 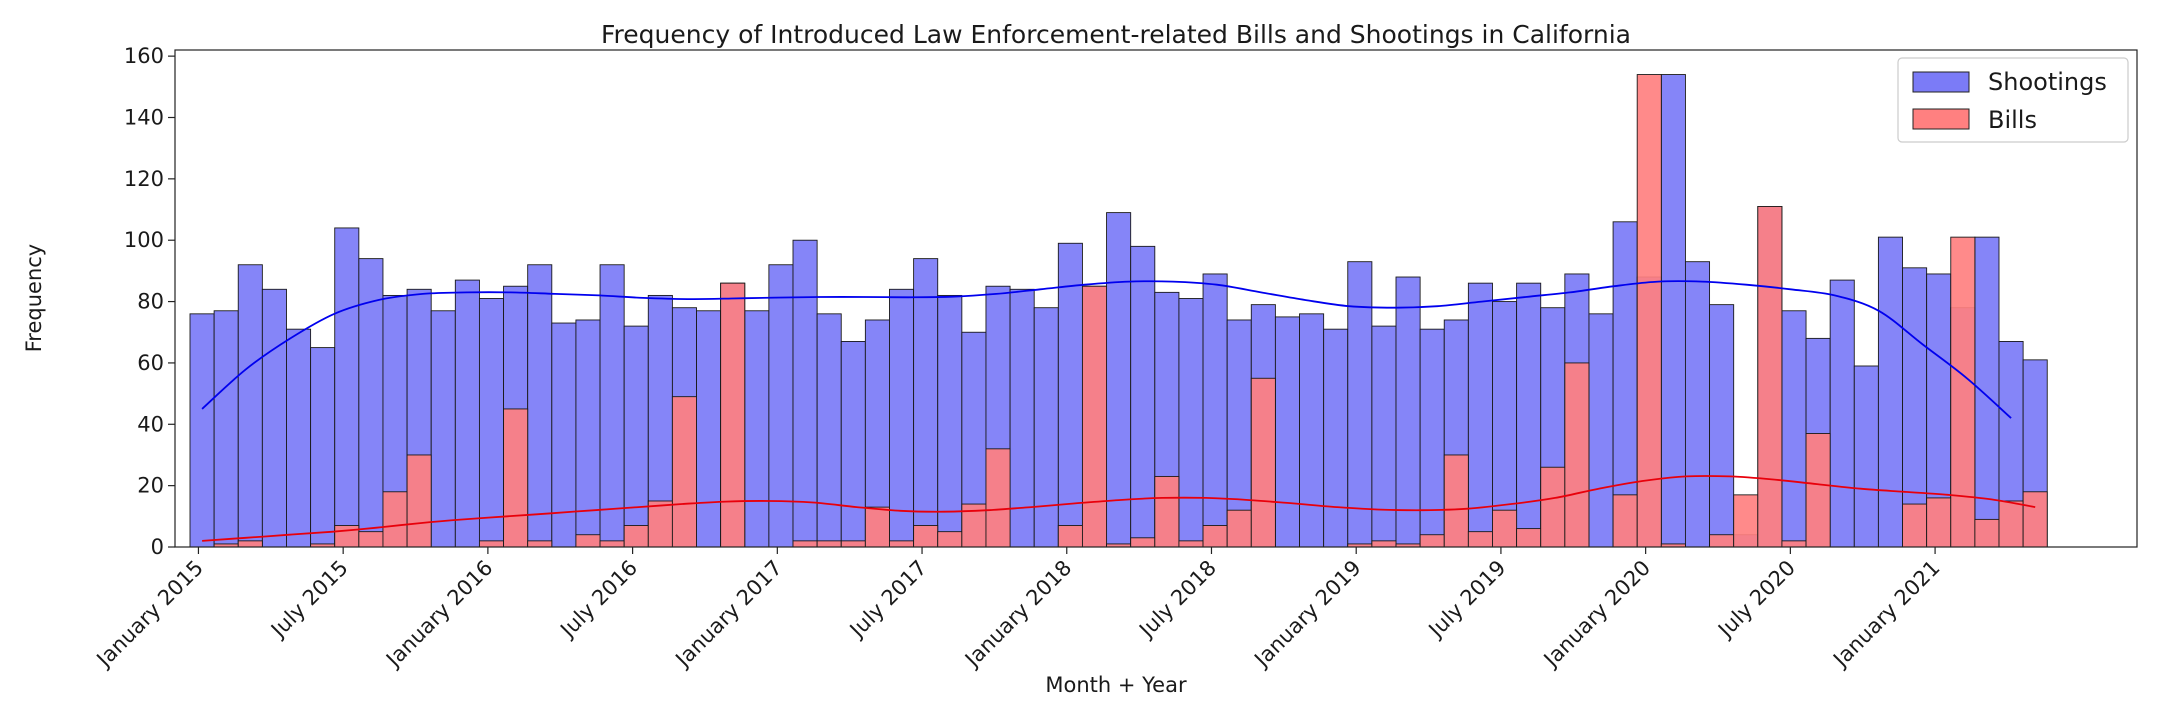 What do you see at coordinates (157, 547) in the screenshot?
I see `y-tick-label: 0` at bounding box center [157, 547].